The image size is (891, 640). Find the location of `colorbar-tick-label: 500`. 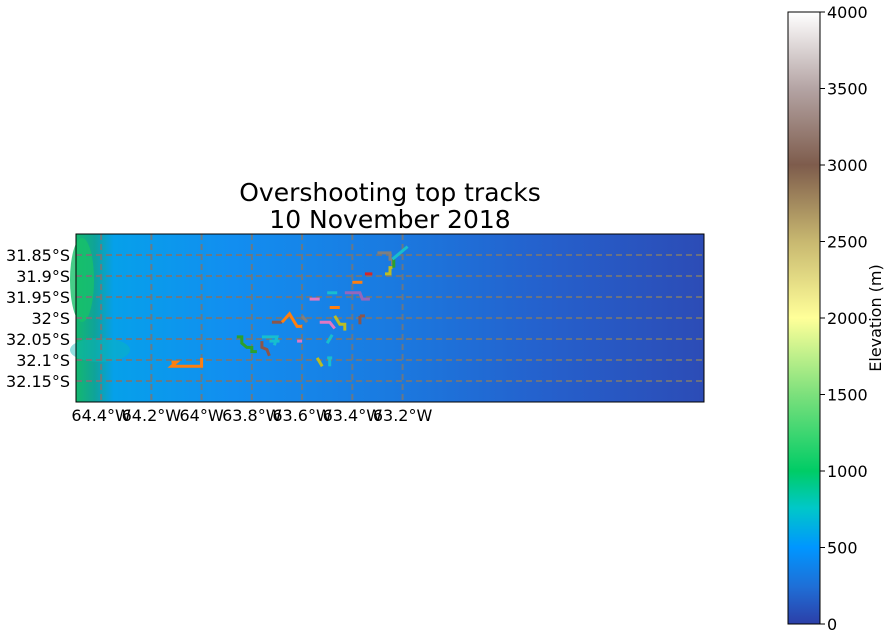

colorbar-tick-label: 500 is located at coordinates (842, 548).